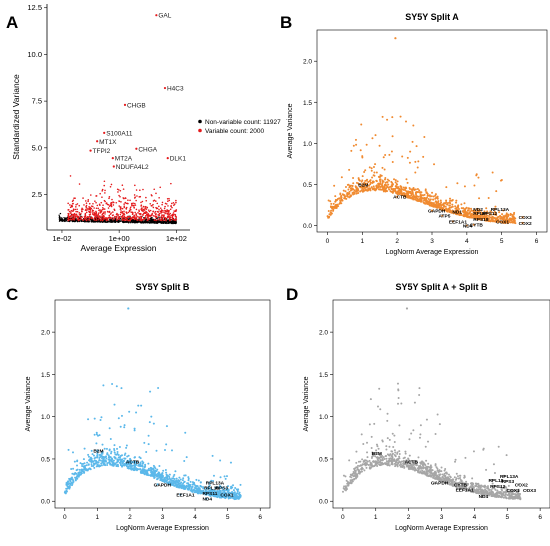 This screenshot has width=550, height=546. I want to click on x-tick-label: 0, so click(65, 517).